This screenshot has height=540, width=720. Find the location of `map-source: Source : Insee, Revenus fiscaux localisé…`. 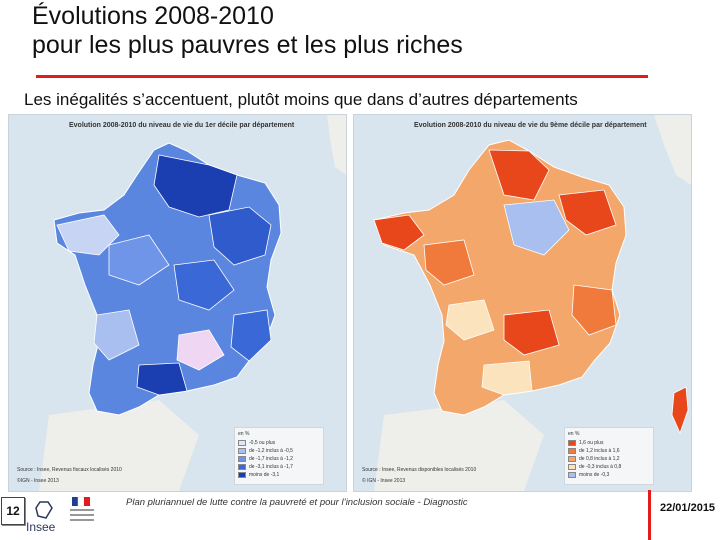

map-source: Source : Insee, Revenus fiscaux localisé… is located at coordinates (69, 470).